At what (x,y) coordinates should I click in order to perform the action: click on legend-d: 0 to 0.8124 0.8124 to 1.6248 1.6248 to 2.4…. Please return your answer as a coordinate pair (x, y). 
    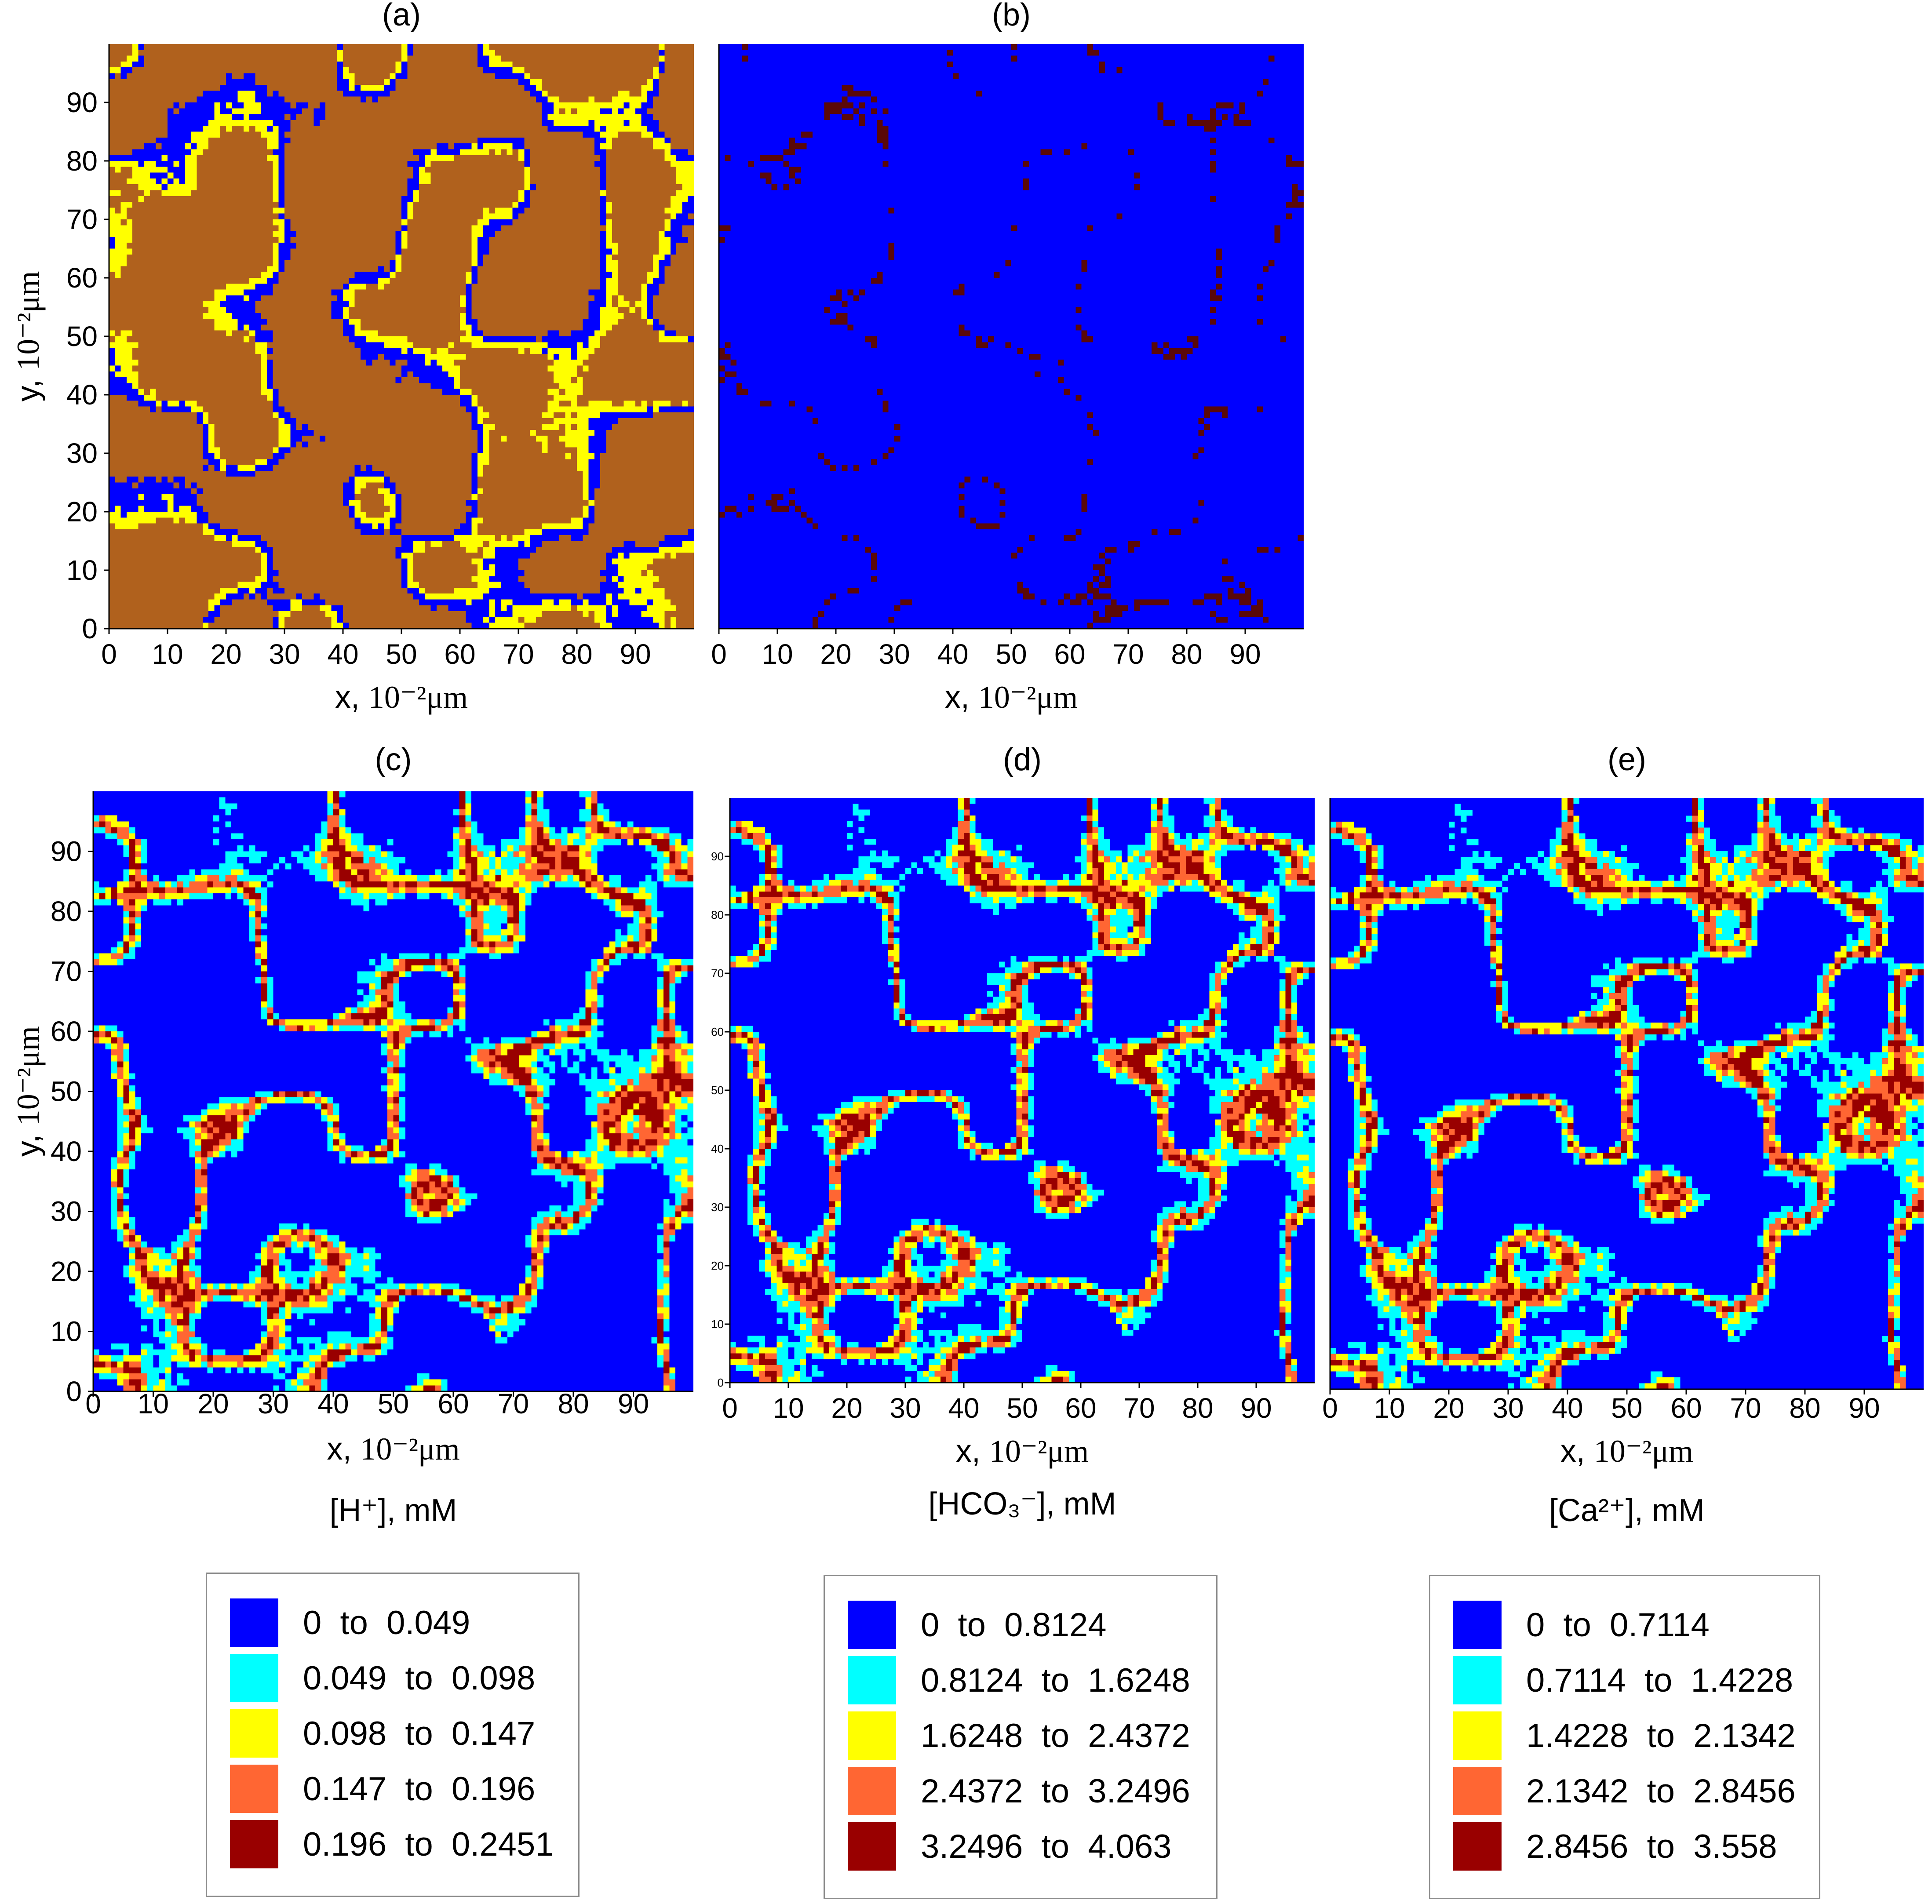
    Looking at the image, I should click on (1021, 1737).